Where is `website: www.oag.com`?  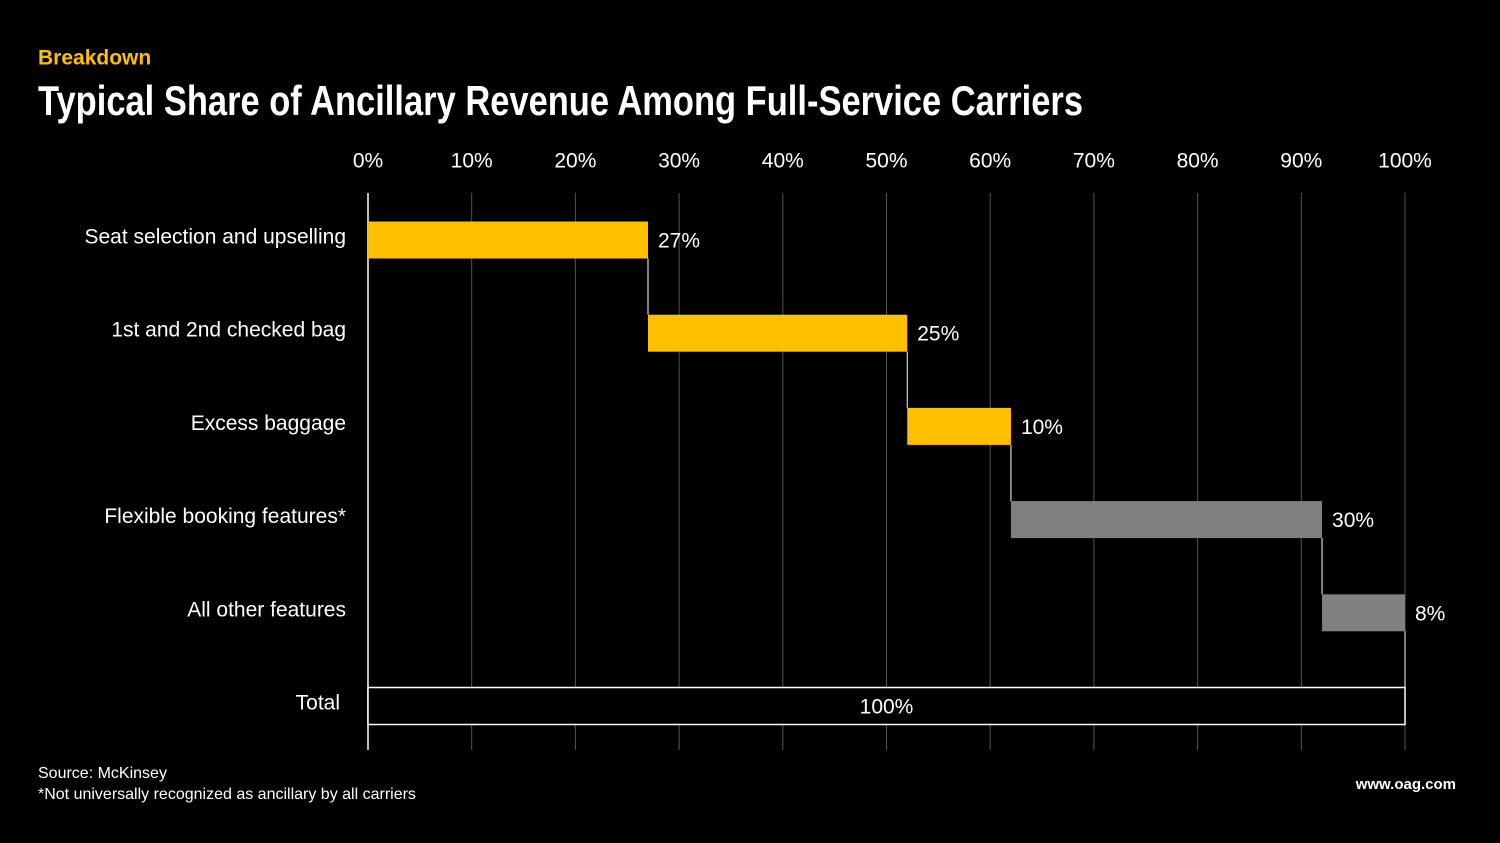
website: www.oag.com is located at coordinates (1405, 784).